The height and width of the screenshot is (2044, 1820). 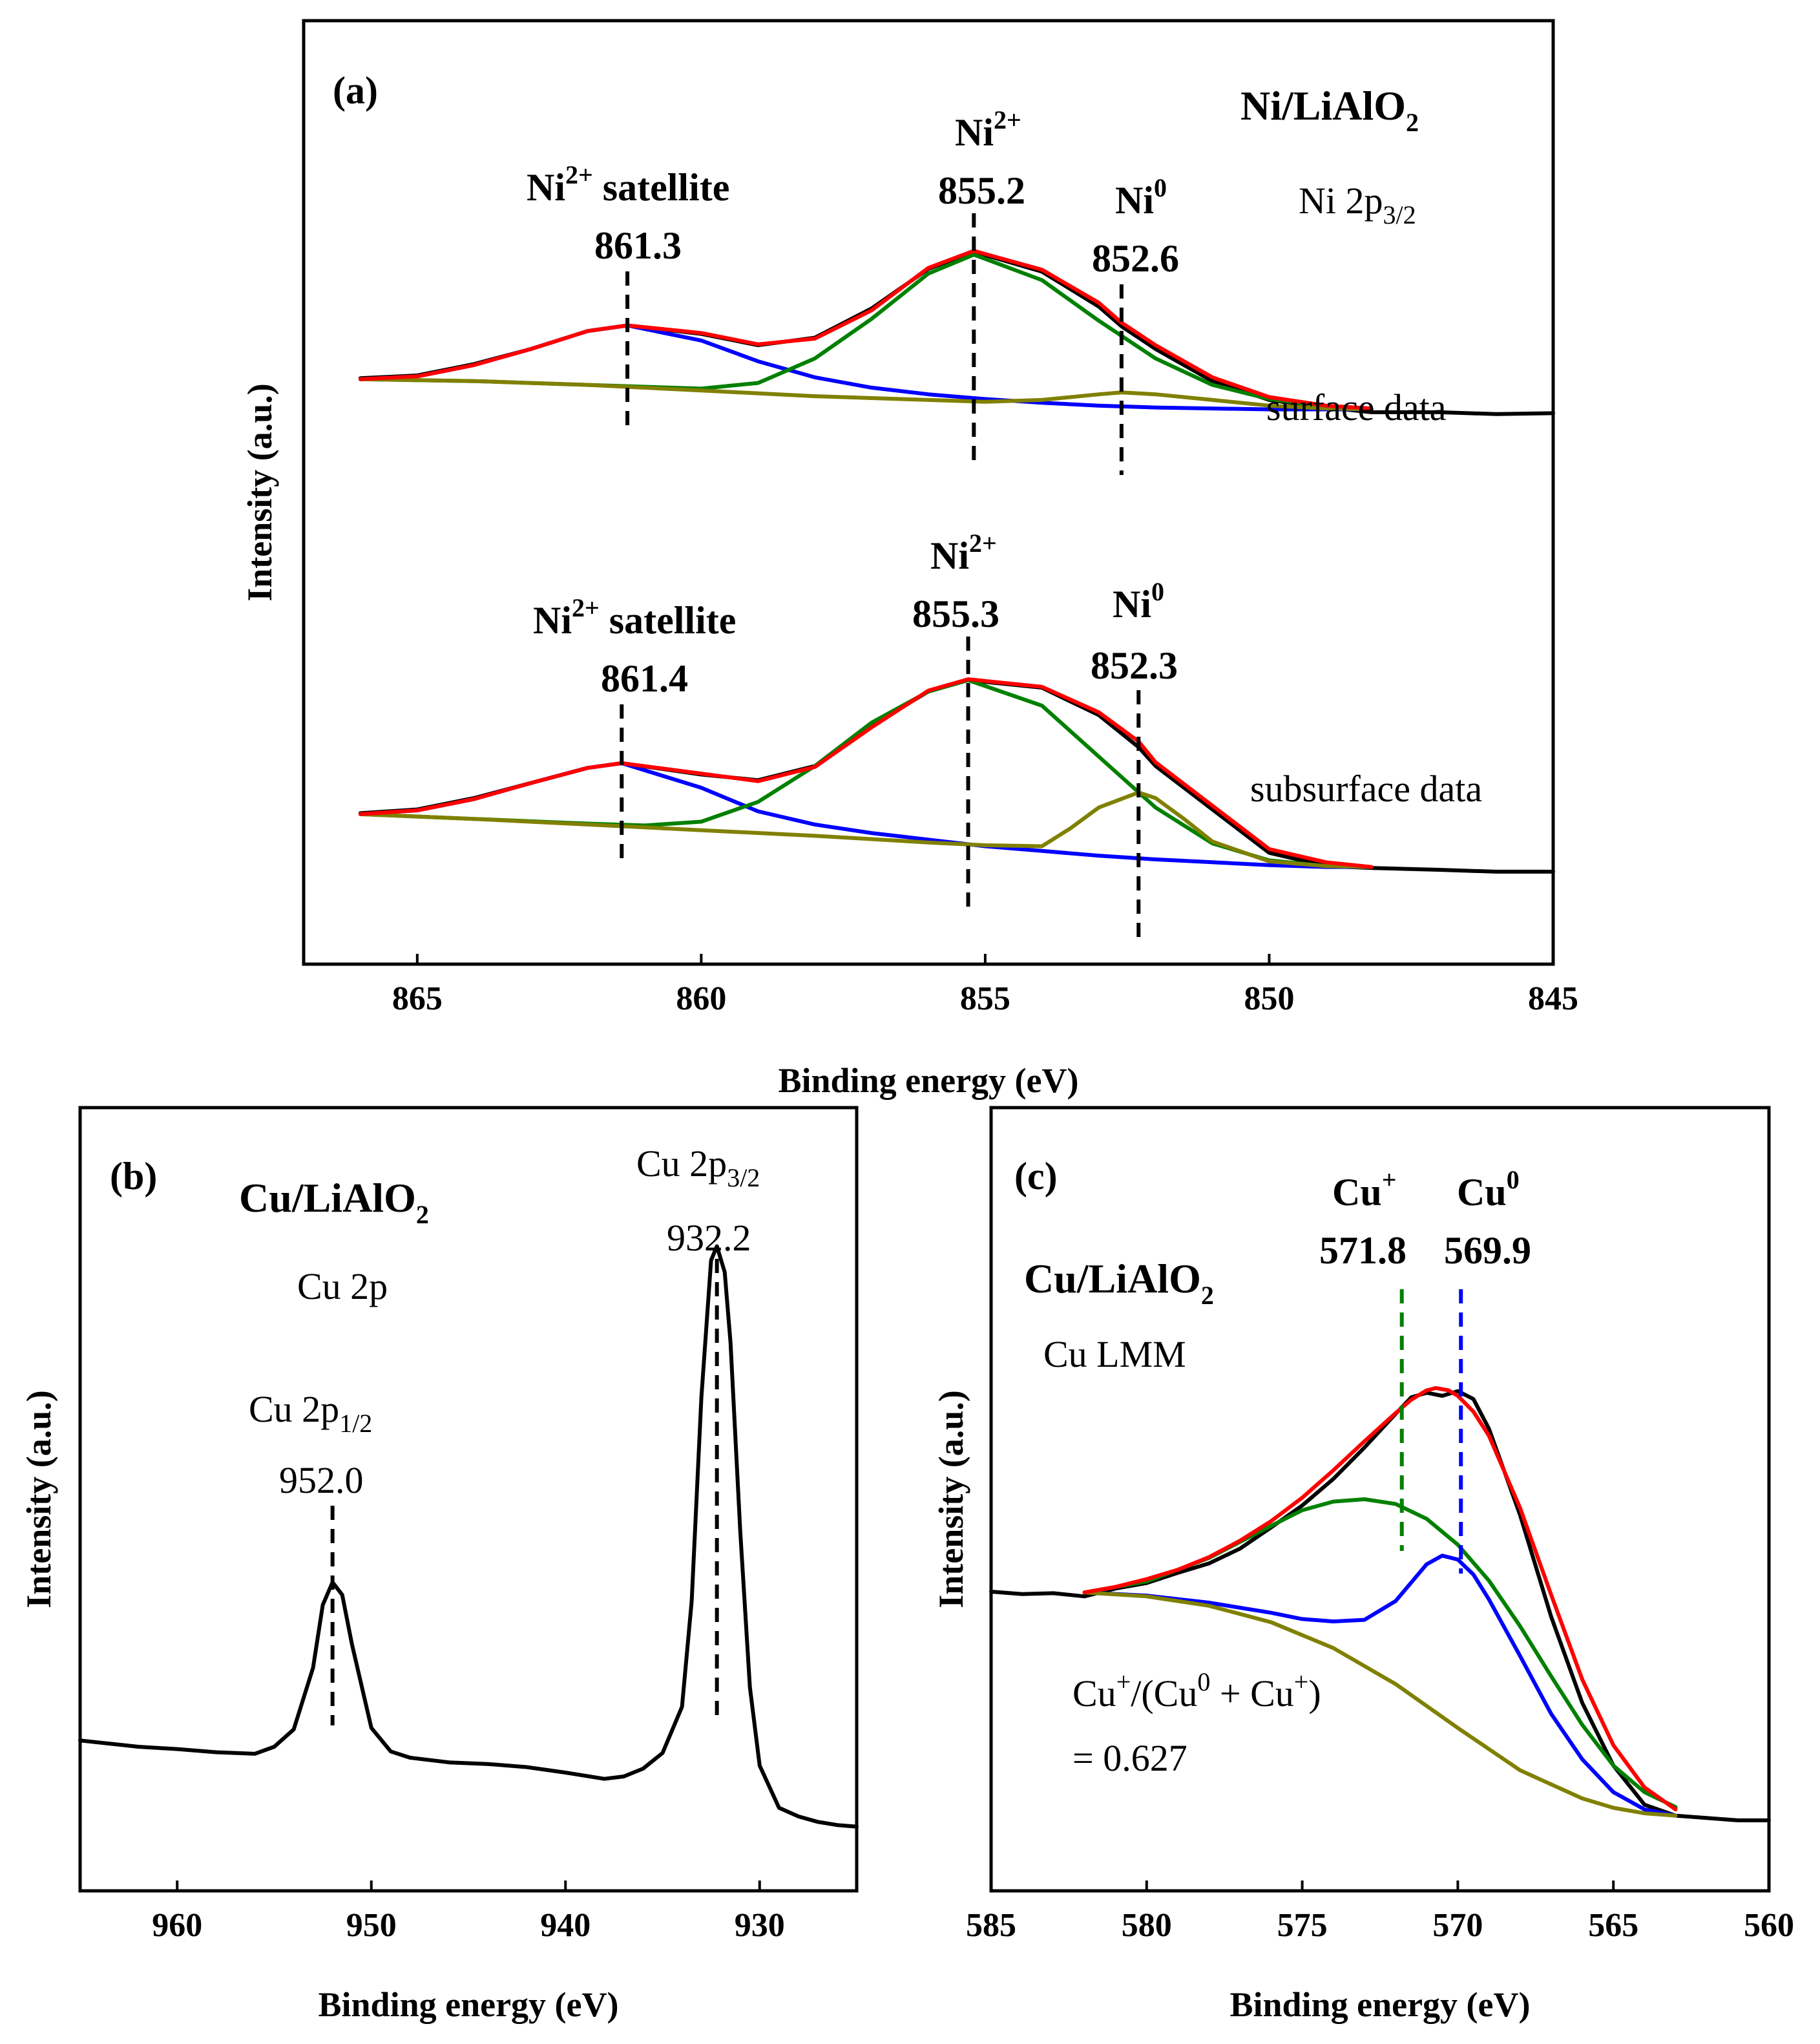 I want to click on subsurface-ni0-label: Ni0, so click(x=1138, y=601).